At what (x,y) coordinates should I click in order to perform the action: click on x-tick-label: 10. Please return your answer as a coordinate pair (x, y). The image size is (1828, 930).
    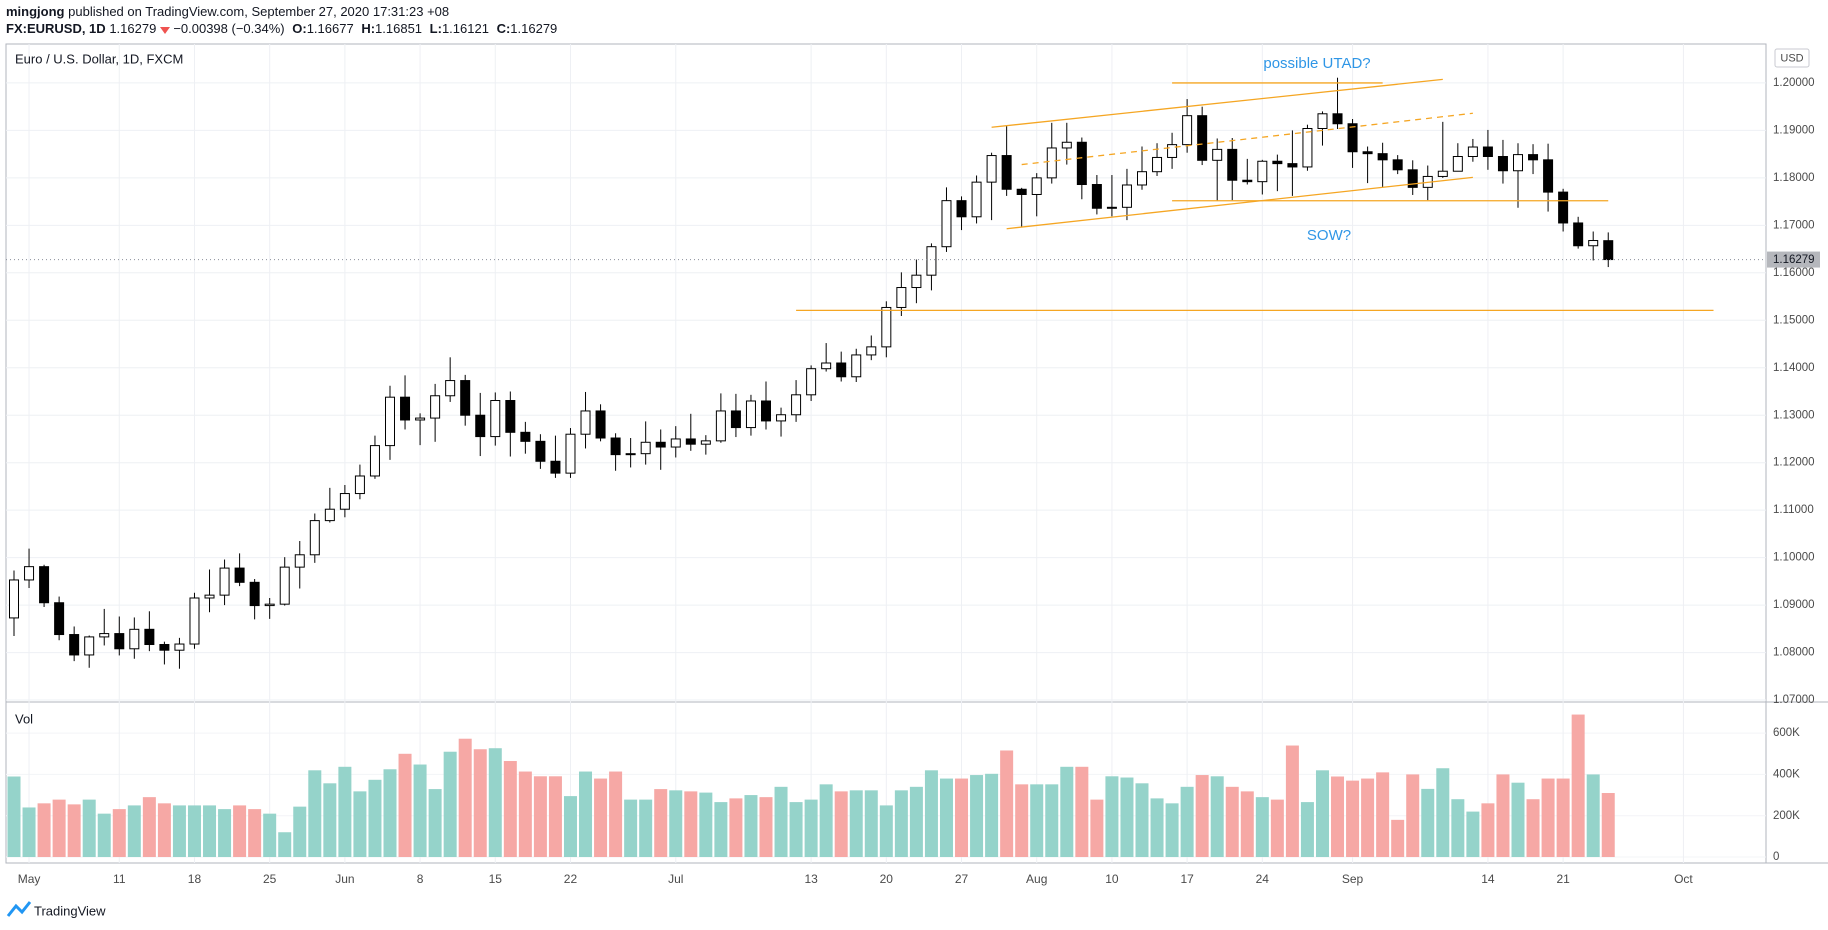
    Looking at the image, I should click on (1112, 879).